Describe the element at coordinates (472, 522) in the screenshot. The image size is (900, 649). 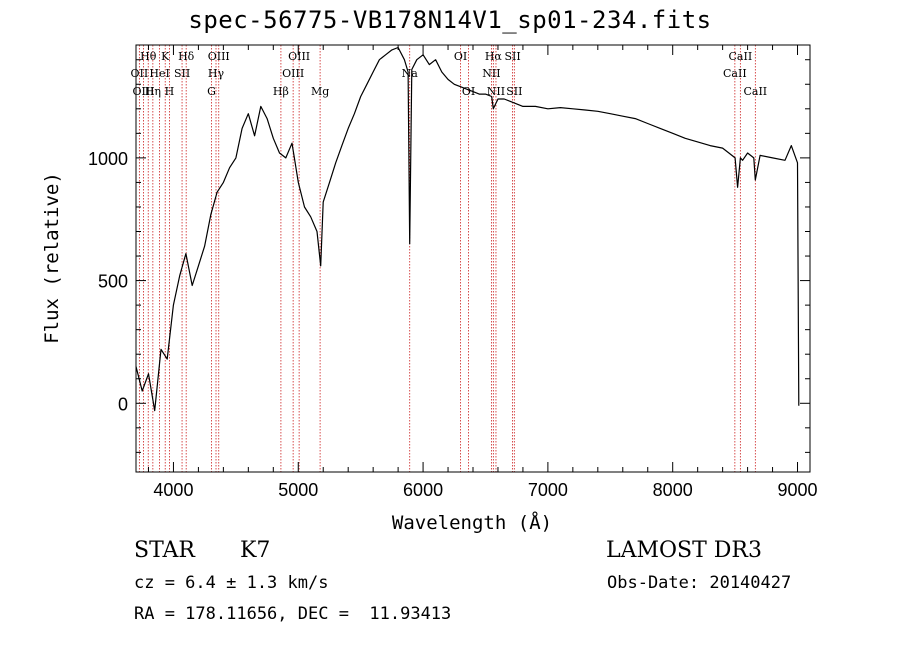
I see `x-axis-label: Wavelength (Å)` at that location.